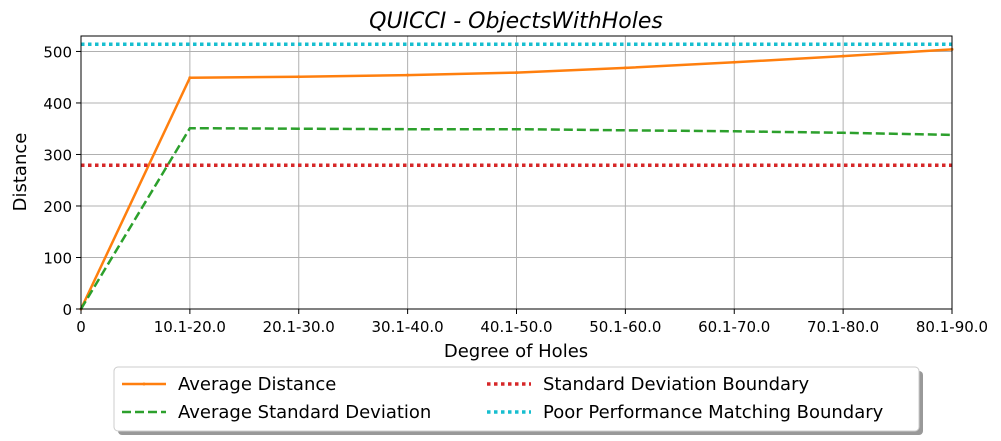 This screenshot has width=1001, height=441. Describe the element at coordinates (67, 310) in the screenshot. I see `y-tick-label: 0` at that location.